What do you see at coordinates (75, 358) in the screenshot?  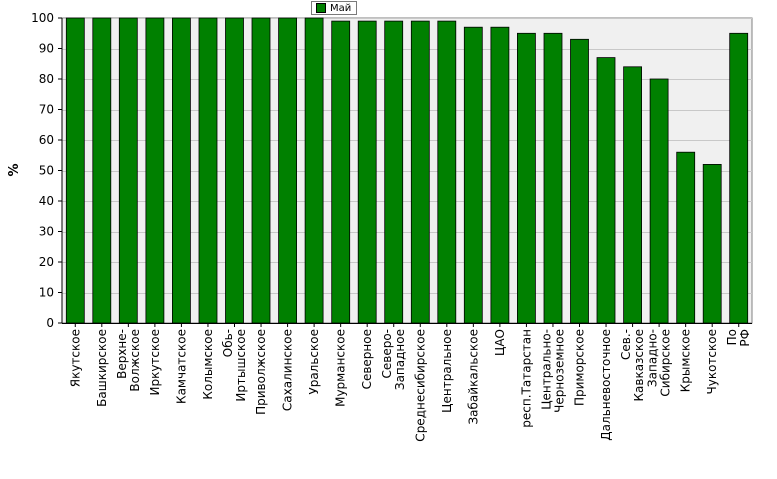 I see `x-tick-label: Якутское` at bounding box center [75, 358].